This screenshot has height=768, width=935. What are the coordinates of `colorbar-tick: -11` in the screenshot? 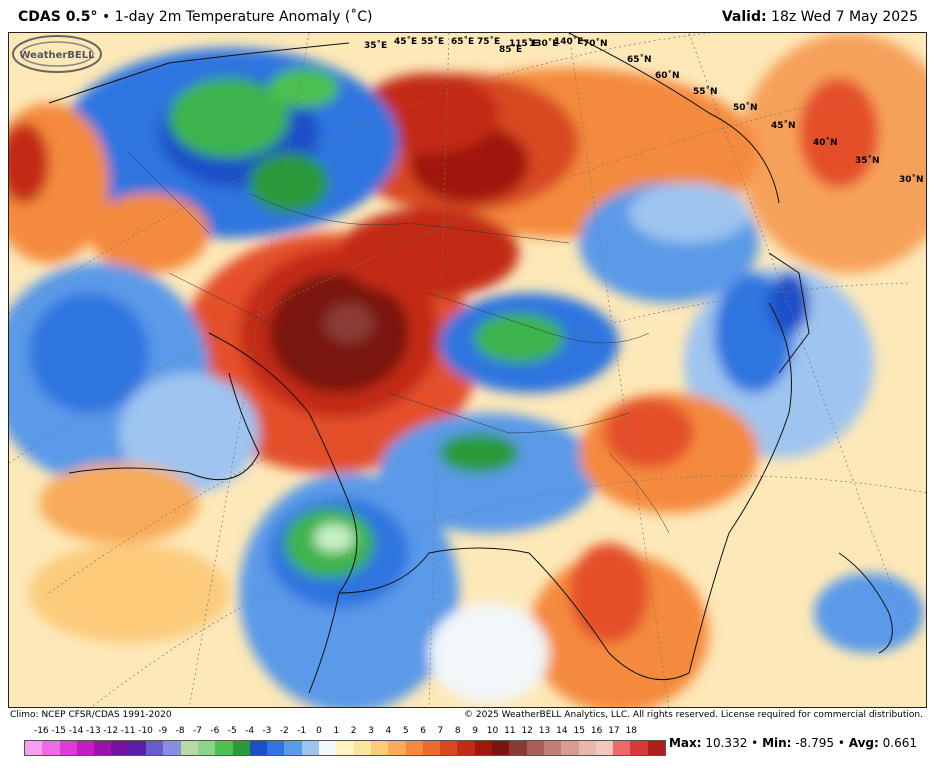 It's located at (128, 731).